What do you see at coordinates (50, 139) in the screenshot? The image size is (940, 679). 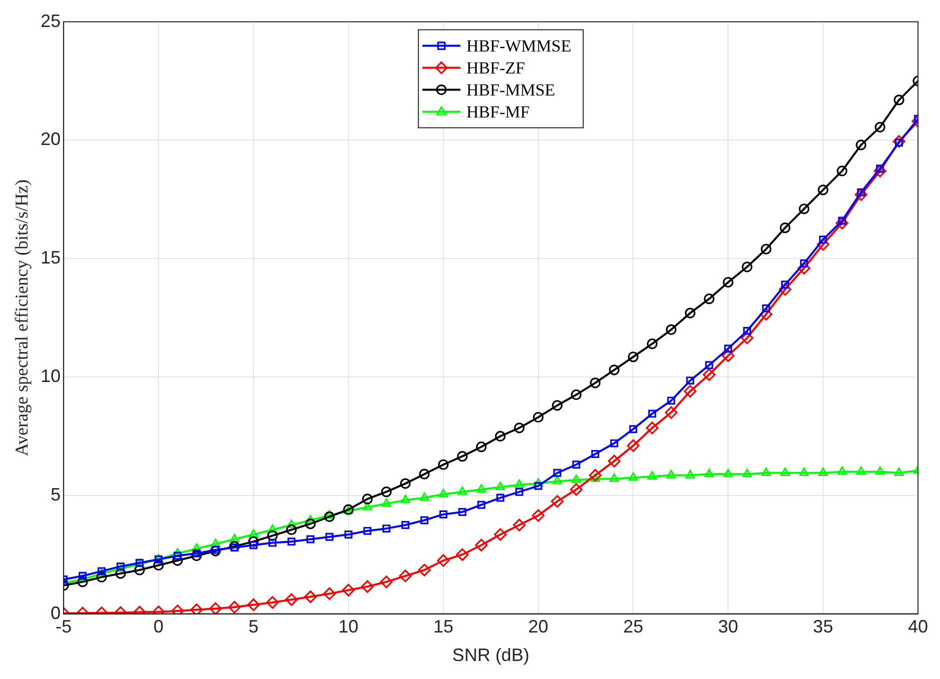 I see `y-tick-label: 20` at bounding box center [50, 139].